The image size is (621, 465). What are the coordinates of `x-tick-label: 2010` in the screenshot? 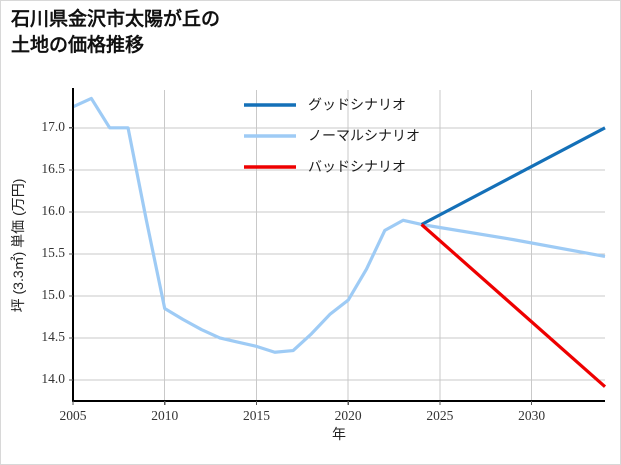 It's located at (164, 415).